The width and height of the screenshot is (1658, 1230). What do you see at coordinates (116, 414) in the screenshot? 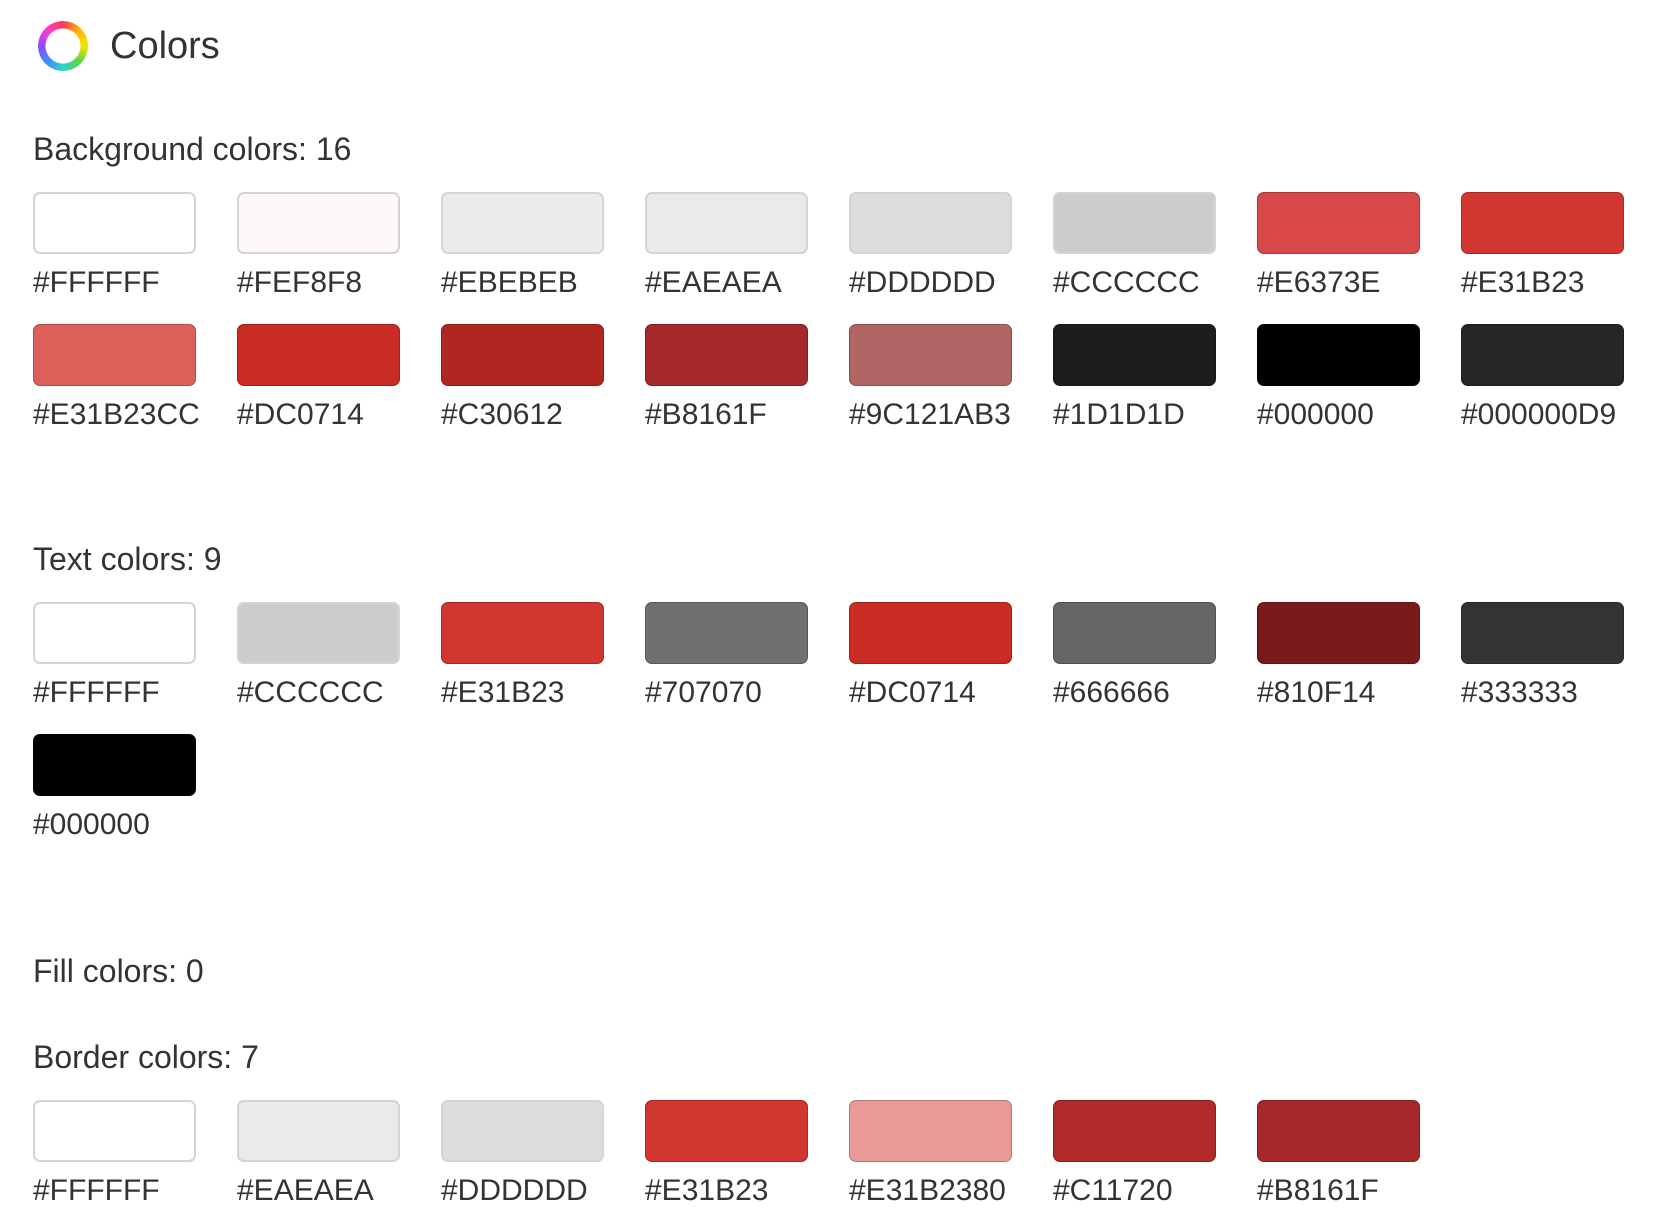
I see `color-hex-label: #E31B23CC` at bounding box center [116, 414].